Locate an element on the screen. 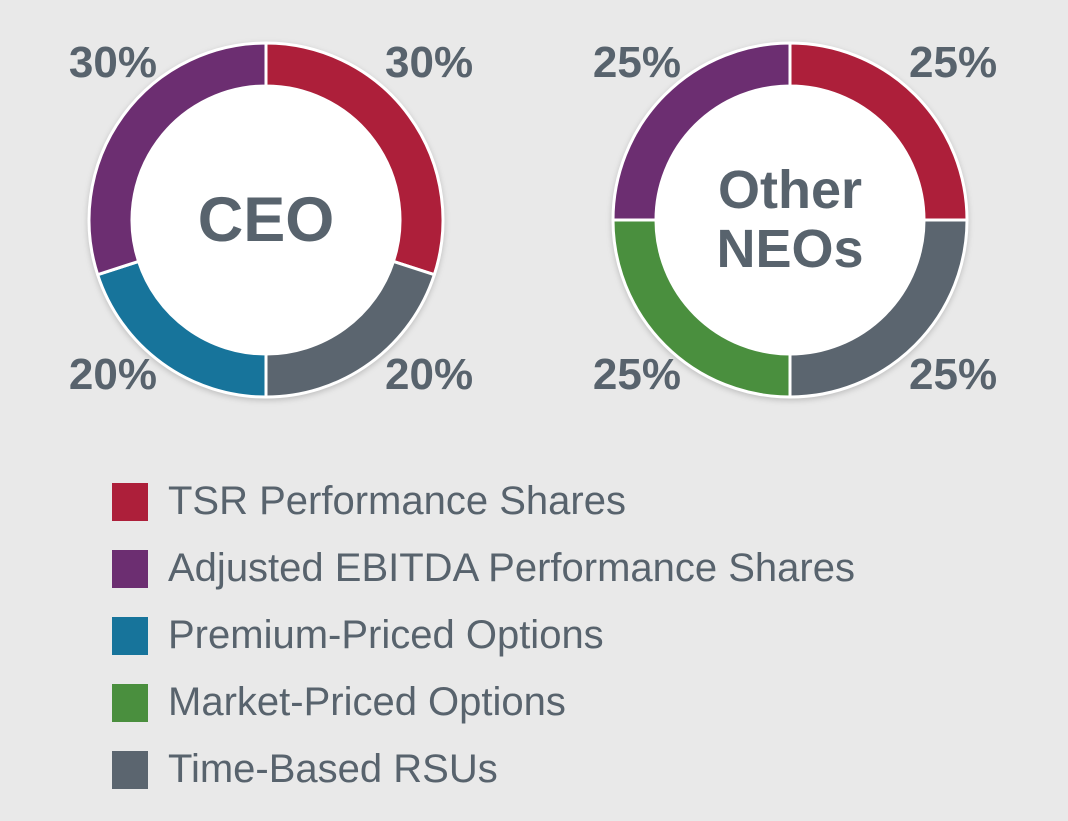 This screenshot has height=821, width=1068. legend-item-market-priced-options: Market-Priced Options is located at coordinates (483, 702).